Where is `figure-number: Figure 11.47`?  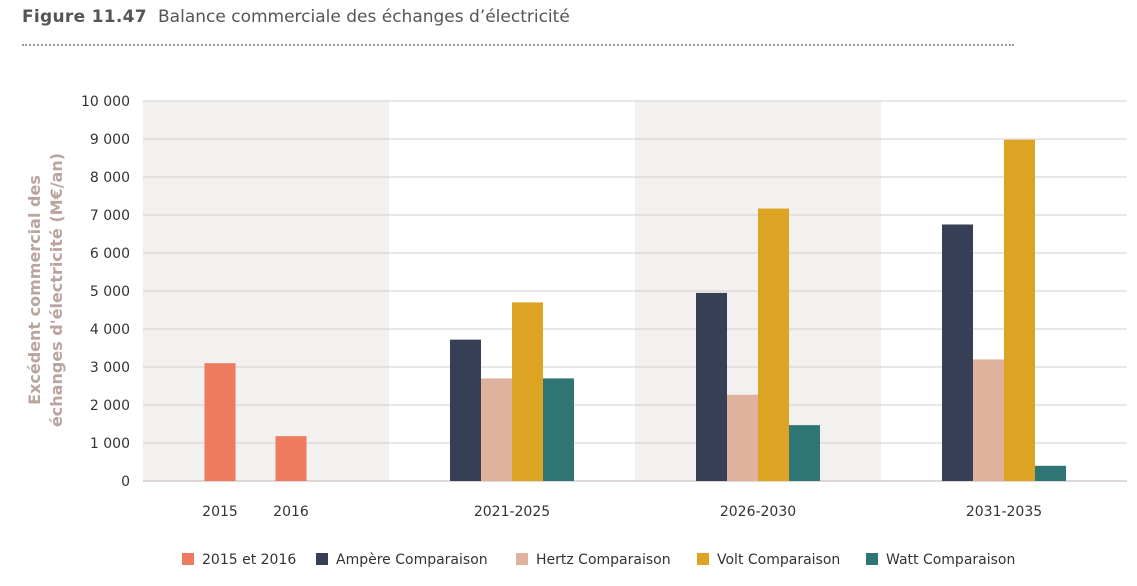
figure-number: Figure 11.47 is located at coordinates (84, 17).